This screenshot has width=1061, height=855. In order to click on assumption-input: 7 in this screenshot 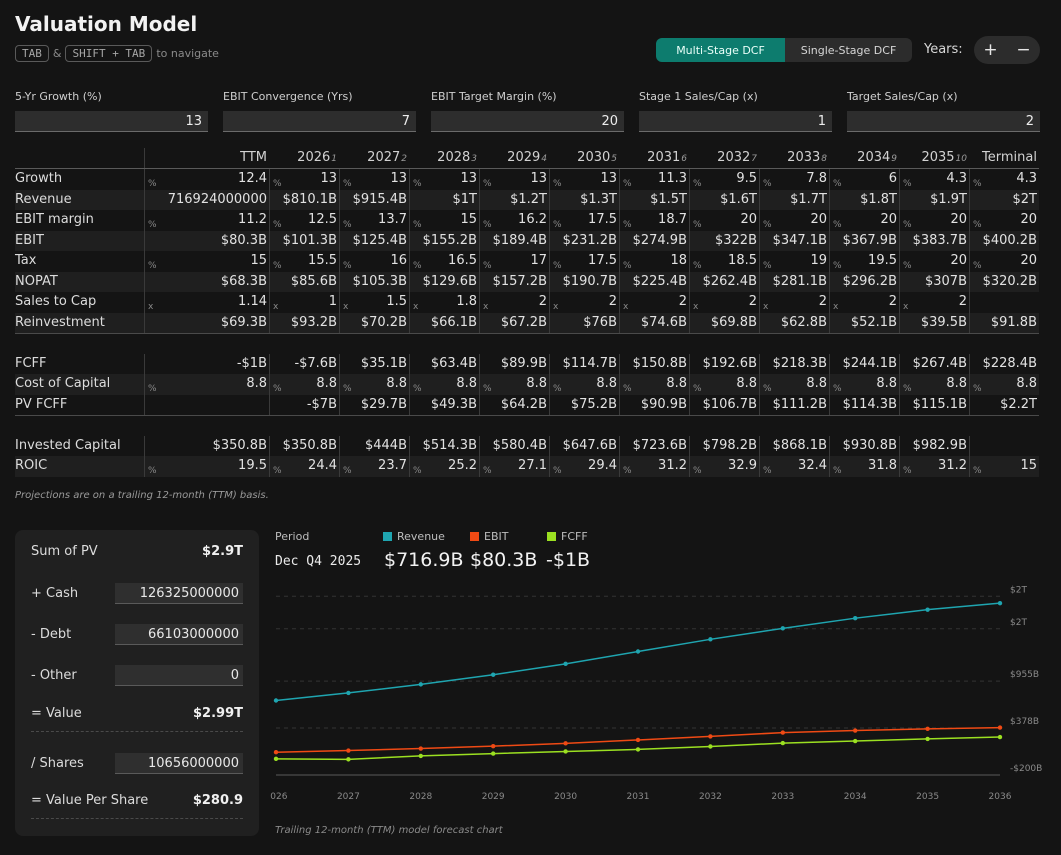, I will do `click(319, 121)`.